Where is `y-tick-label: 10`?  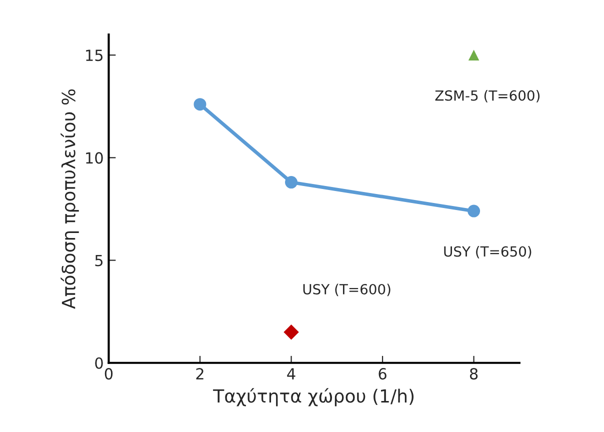
y-tick-label: 10 is located at coordinates (94, 158).